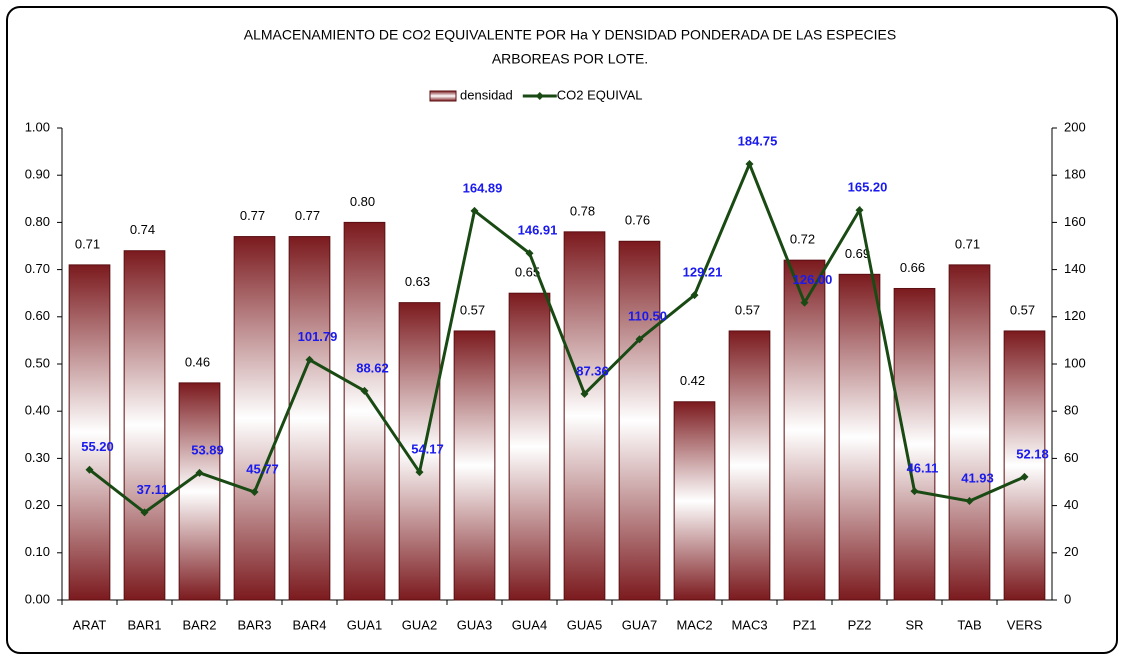 The width and height of the screenshot is (1128, 664). I want to click on x-tick-label: GUA1, so click(364, 624).